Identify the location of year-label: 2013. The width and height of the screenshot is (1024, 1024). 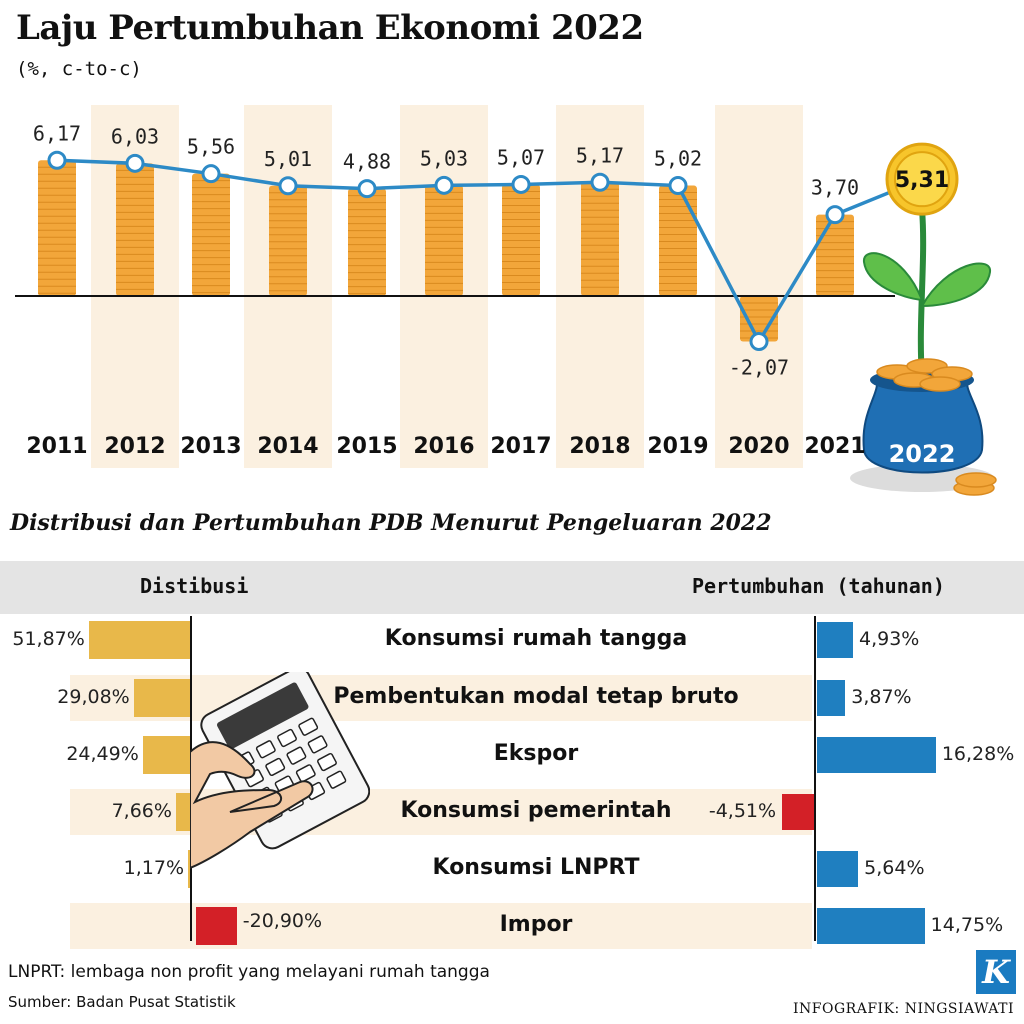
(210, 446).